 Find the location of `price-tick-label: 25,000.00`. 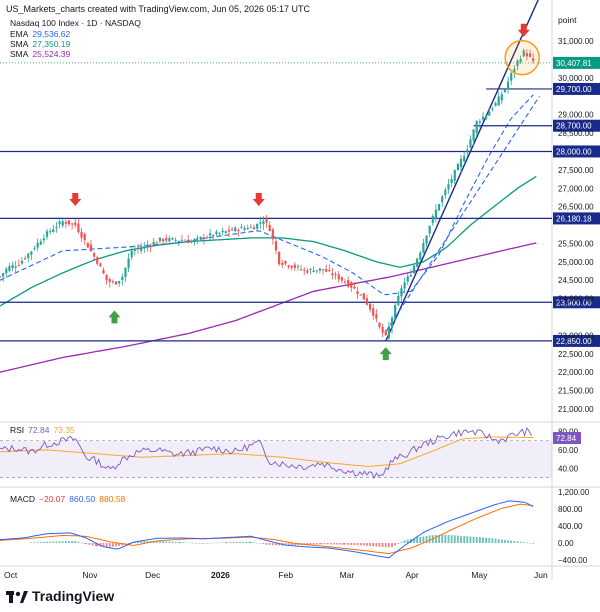

price-tick-label: 25,000.00 is located at coordinates (576, 262).